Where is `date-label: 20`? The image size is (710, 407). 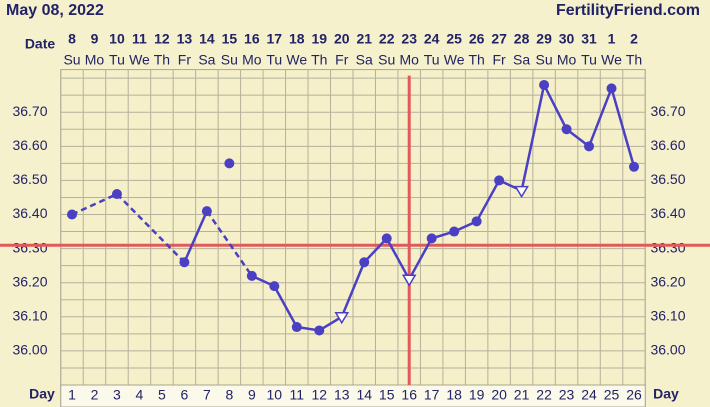
date-label: 20 is located at coordinates (342, 39).